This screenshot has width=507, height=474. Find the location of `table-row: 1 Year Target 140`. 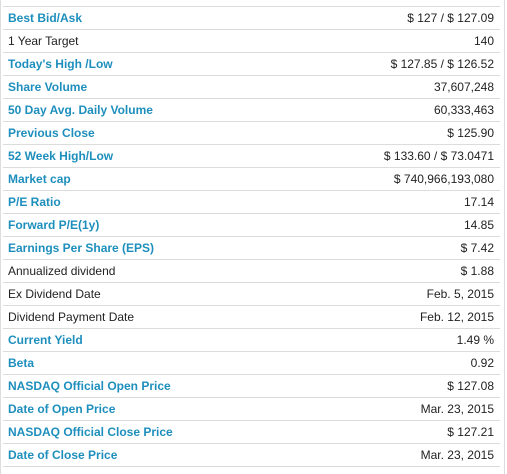

table-row: 1 Year Target 140 is located at coordinates (251, 41).